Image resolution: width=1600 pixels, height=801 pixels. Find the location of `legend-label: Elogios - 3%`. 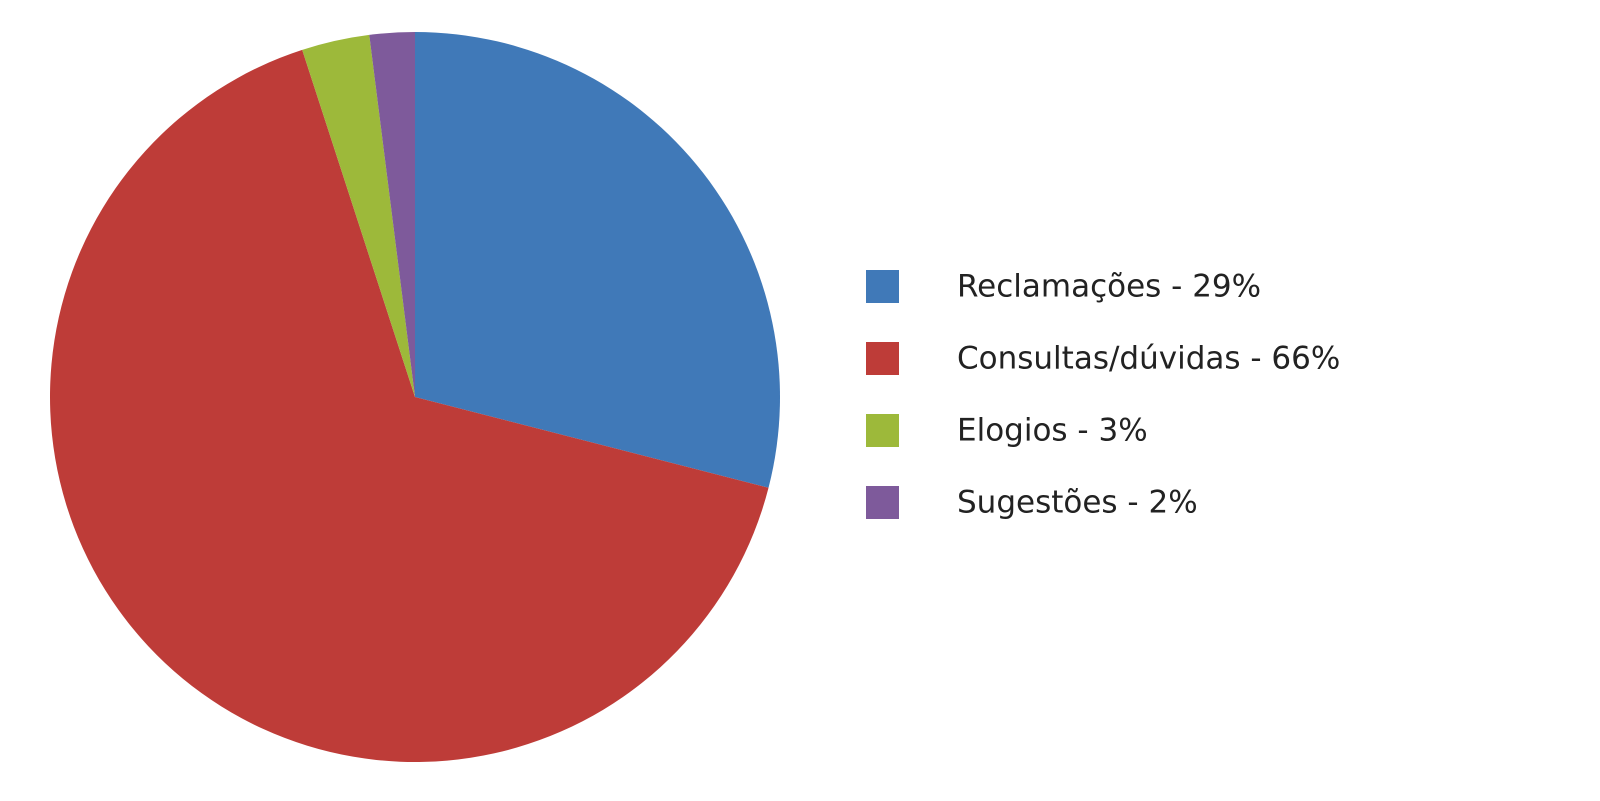

legend-label: Elogios - 3% is located at coordinates (1052, 431).